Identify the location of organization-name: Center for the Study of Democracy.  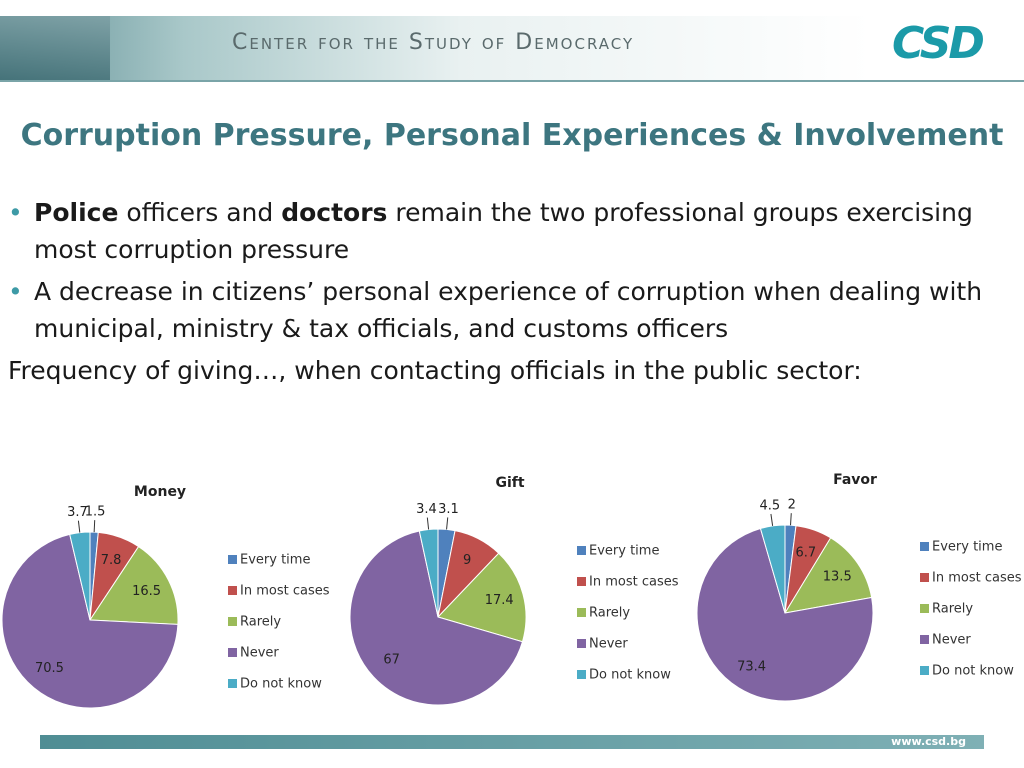
(433, 42).